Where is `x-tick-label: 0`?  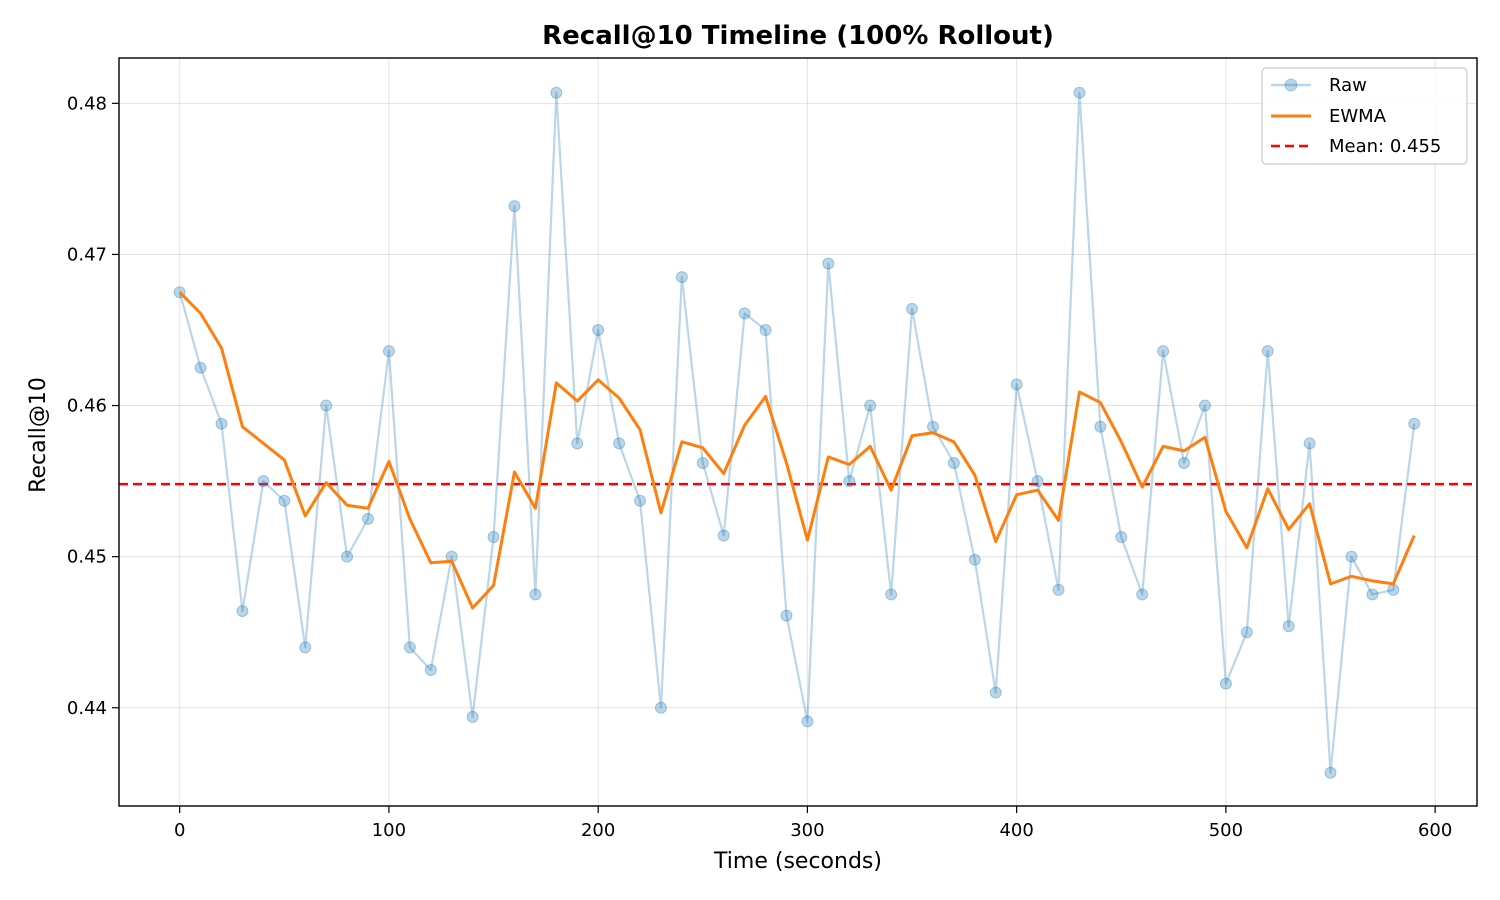
x-tick-label: 0 is located at coordinates (179, 830).